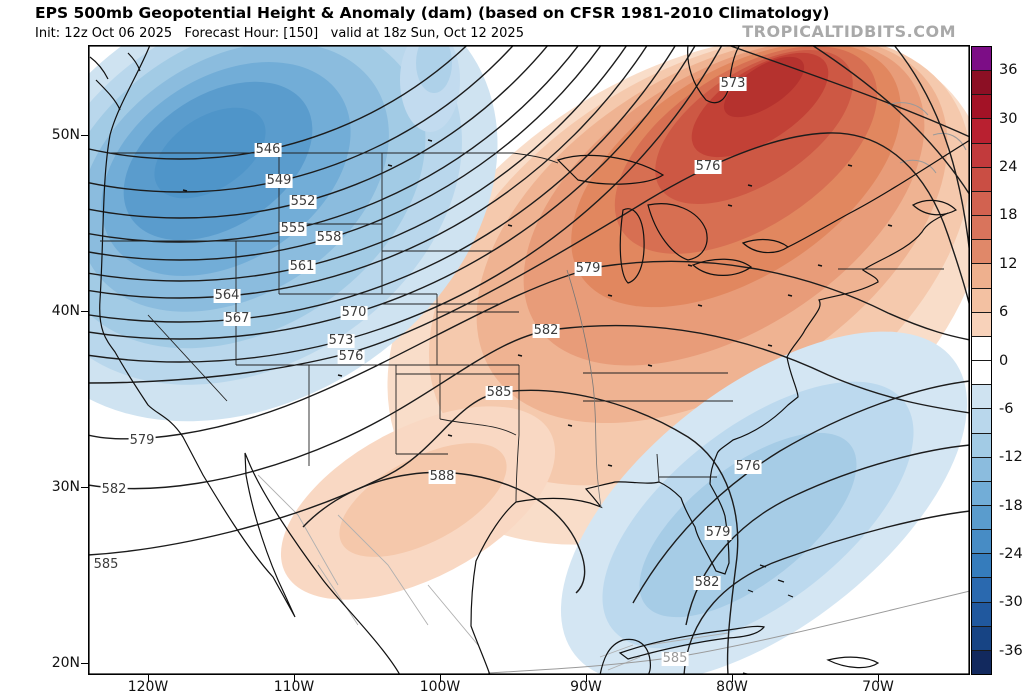 This screenshot has height=696, width=1024. I want to click on colorbar-tick-12: 12, so click(1008, 263).